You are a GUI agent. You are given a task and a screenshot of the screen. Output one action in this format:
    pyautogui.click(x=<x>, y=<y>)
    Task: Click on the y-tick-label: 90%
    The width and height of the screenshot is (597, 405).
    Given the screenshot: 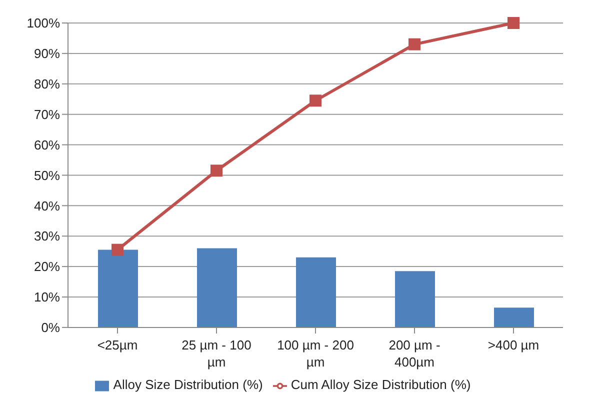 What is the action you would take?
    pyautogui.click(x=47, y=54)
    